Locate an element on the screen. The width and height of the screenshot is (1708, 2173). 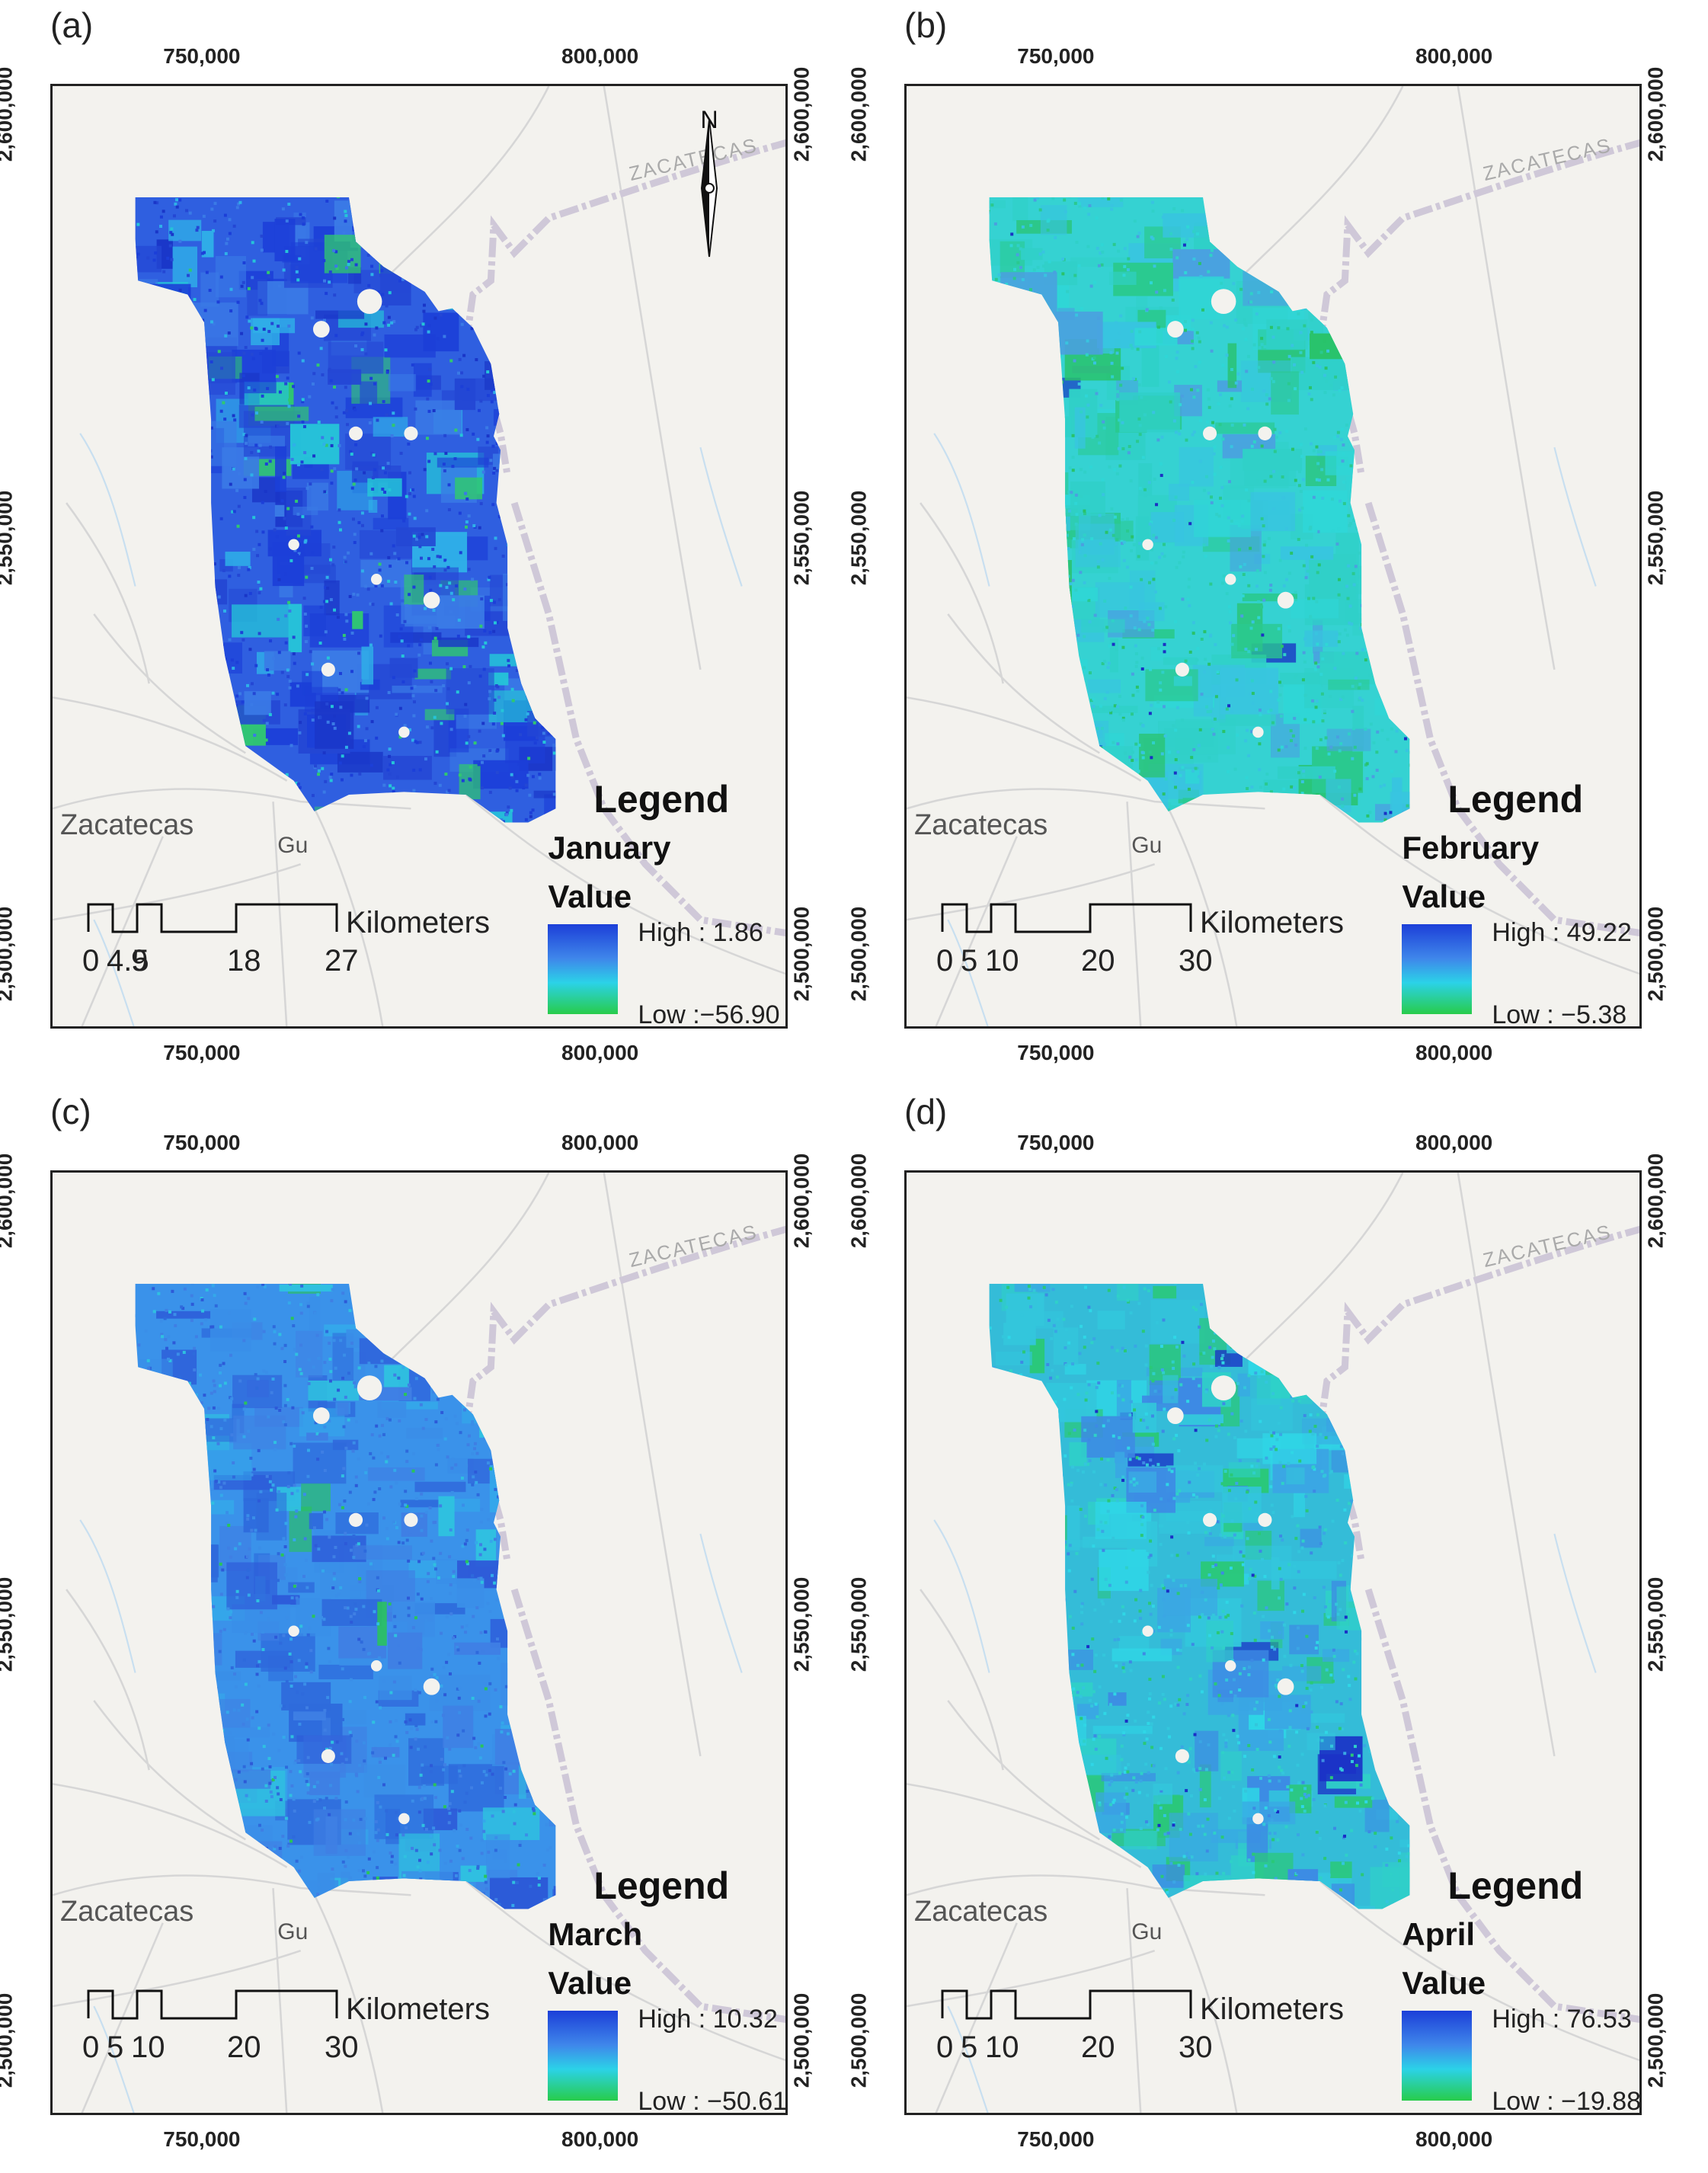
scale-tick: 4.5 is located at coordinates (128, 960).